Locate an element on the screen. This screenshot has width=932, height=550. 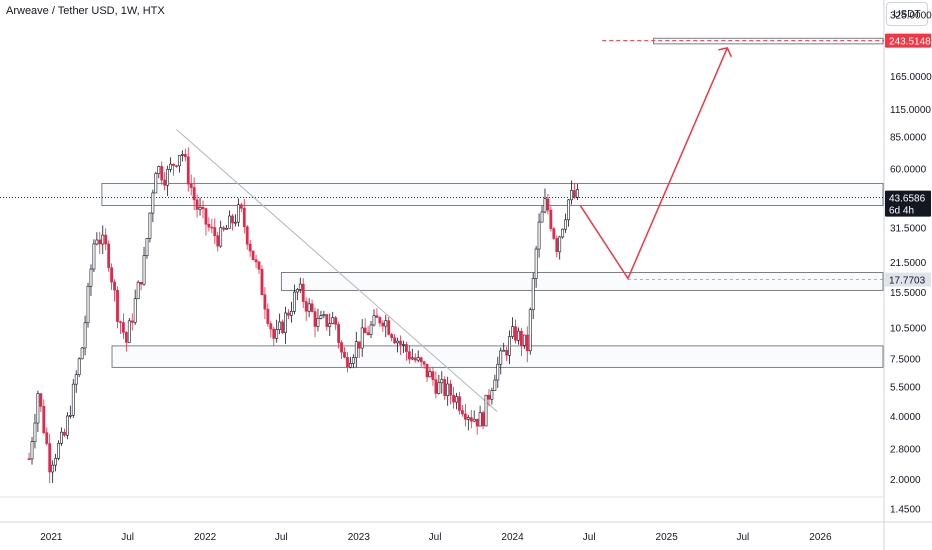
y-tick-label: 4.0000 is located at coordinates (905, 417).